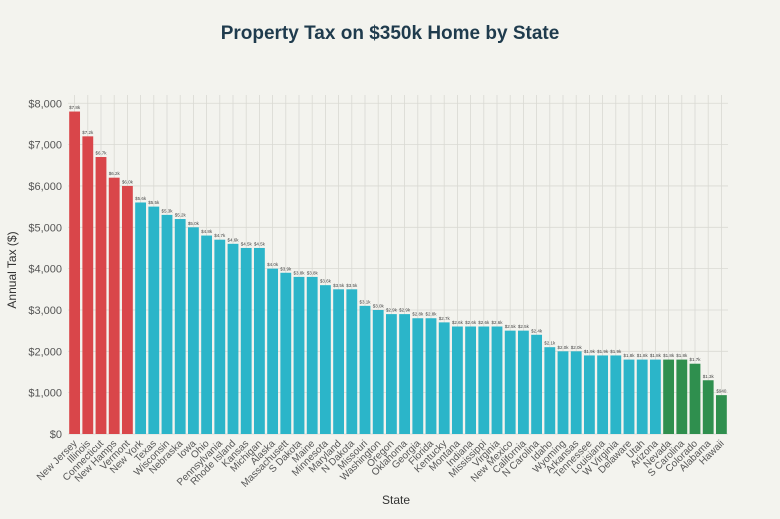 This screenshot has height=519, width=780. I want to click on y-tick-label: $6,000, so click(45, 187).